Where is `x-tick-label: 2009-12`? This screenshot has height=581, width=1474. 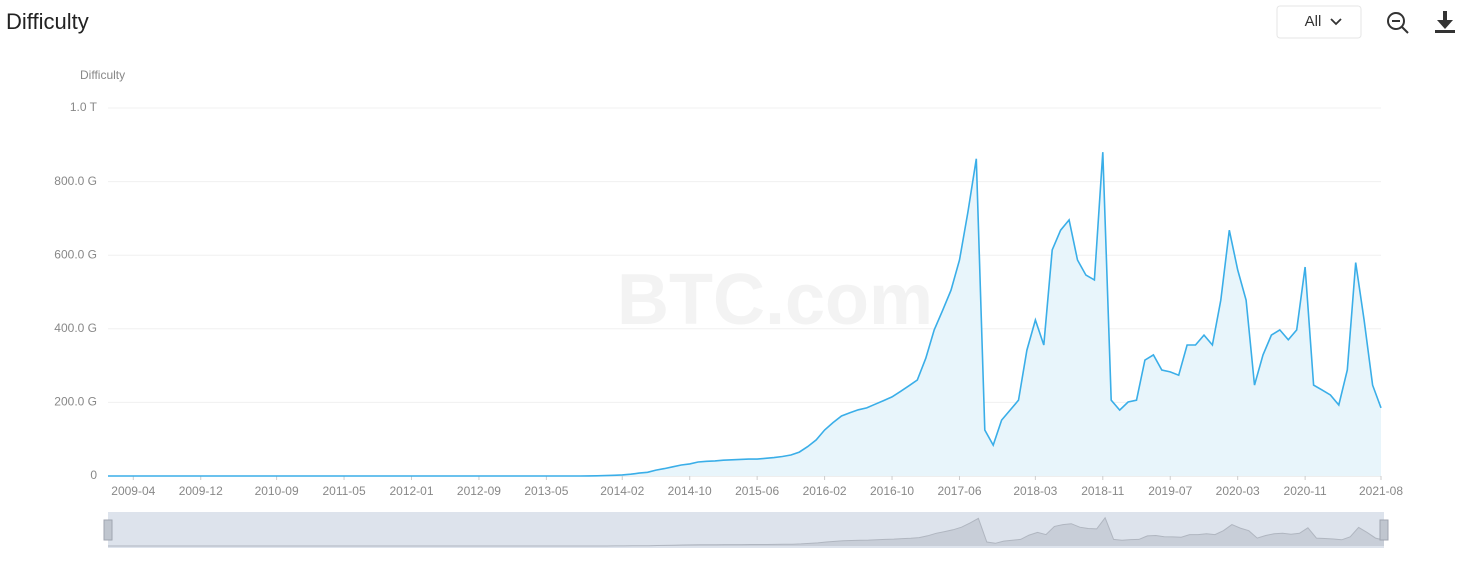 x-tick-label: 2009-12 is located at coordinates (201, 491).